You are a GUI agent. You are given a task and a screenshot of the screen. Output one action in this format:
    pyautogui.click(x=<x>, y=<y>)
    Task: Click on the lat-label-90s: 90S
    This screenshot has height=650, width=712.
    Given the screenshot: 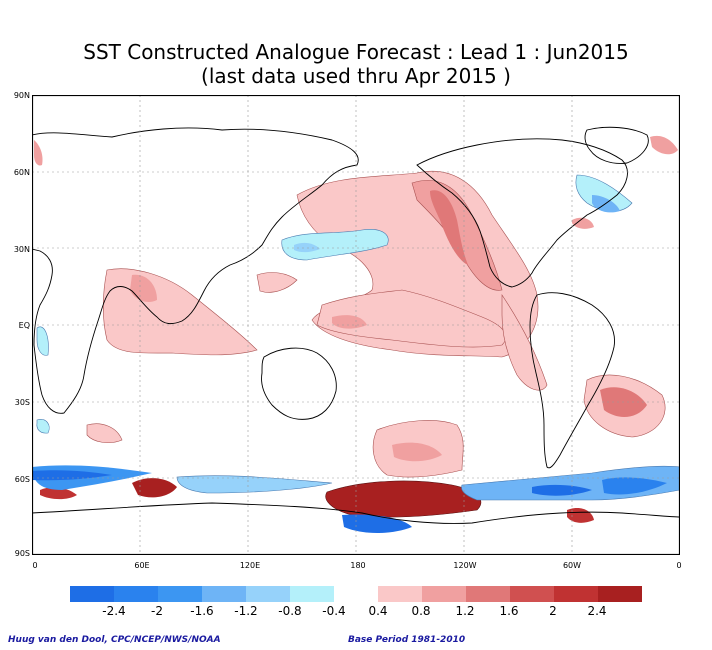 What is the action you would take?
    pyautogui.click(x=22, y=553)
    